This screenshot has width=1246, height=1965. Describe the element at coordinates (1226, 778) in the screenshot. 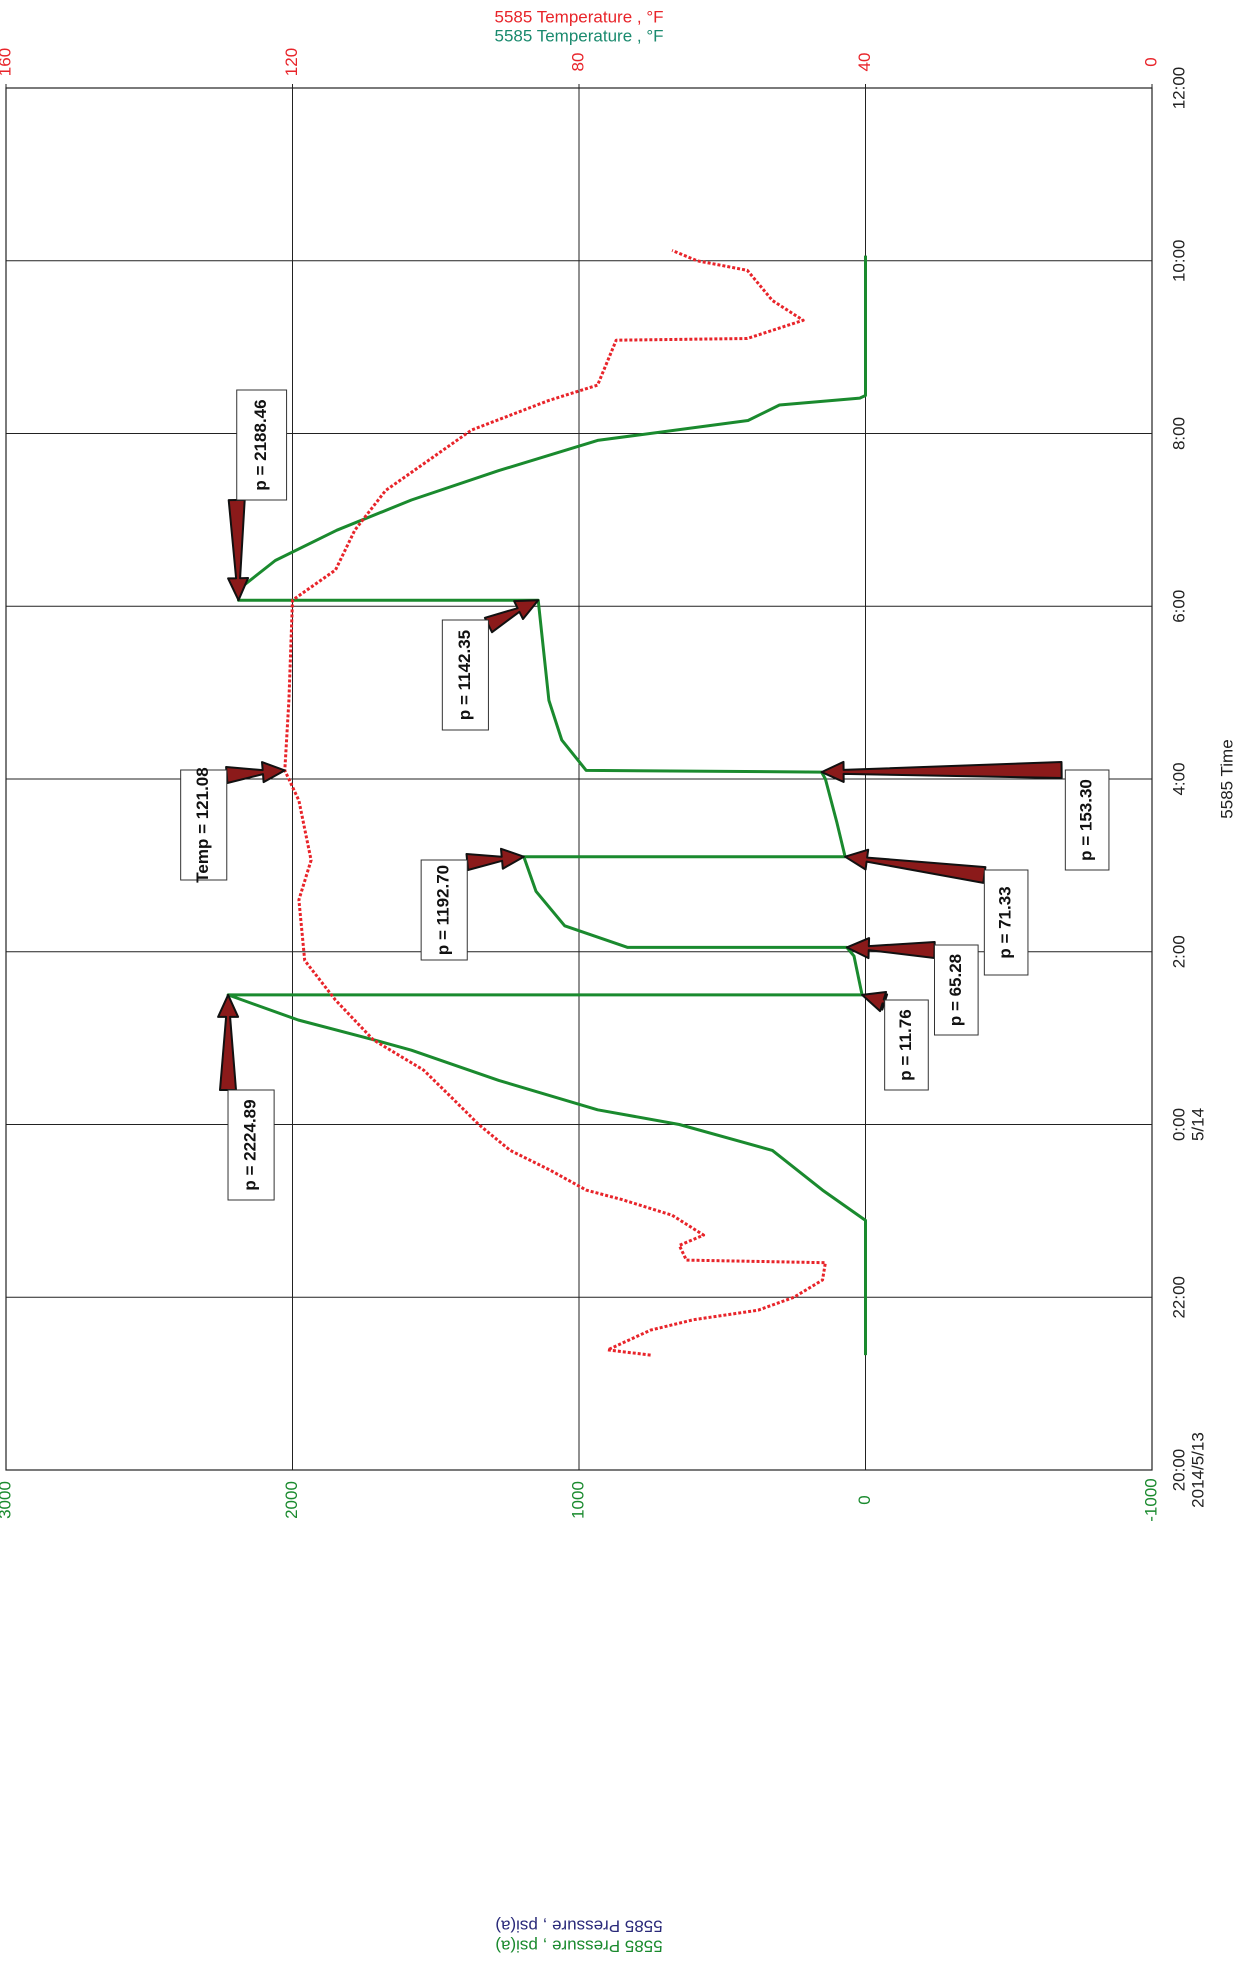

I see `time-axis-title: 5585 Time` at that location.